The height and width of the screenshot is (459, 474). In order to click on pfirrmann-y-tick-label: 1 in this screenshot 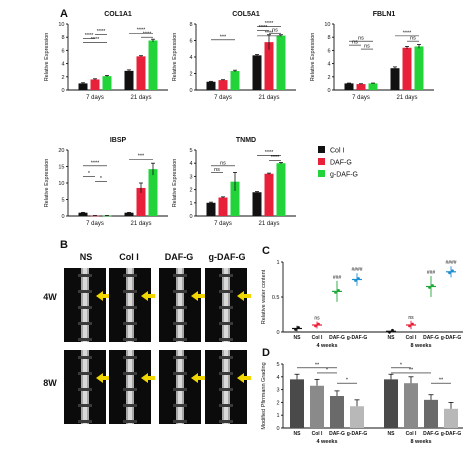, I will do `click(277, 416)`.